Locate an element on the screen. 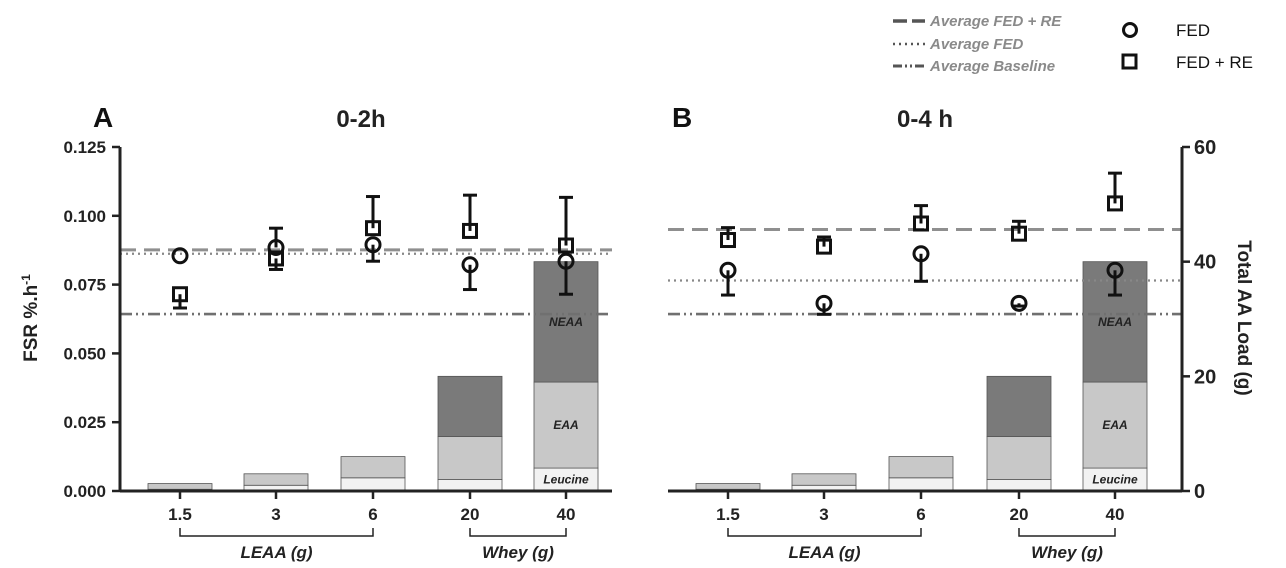 The width and height of the screenshot is (1286, 568). y-right-tick-label: 20 is located at coordinates (1205, 377).